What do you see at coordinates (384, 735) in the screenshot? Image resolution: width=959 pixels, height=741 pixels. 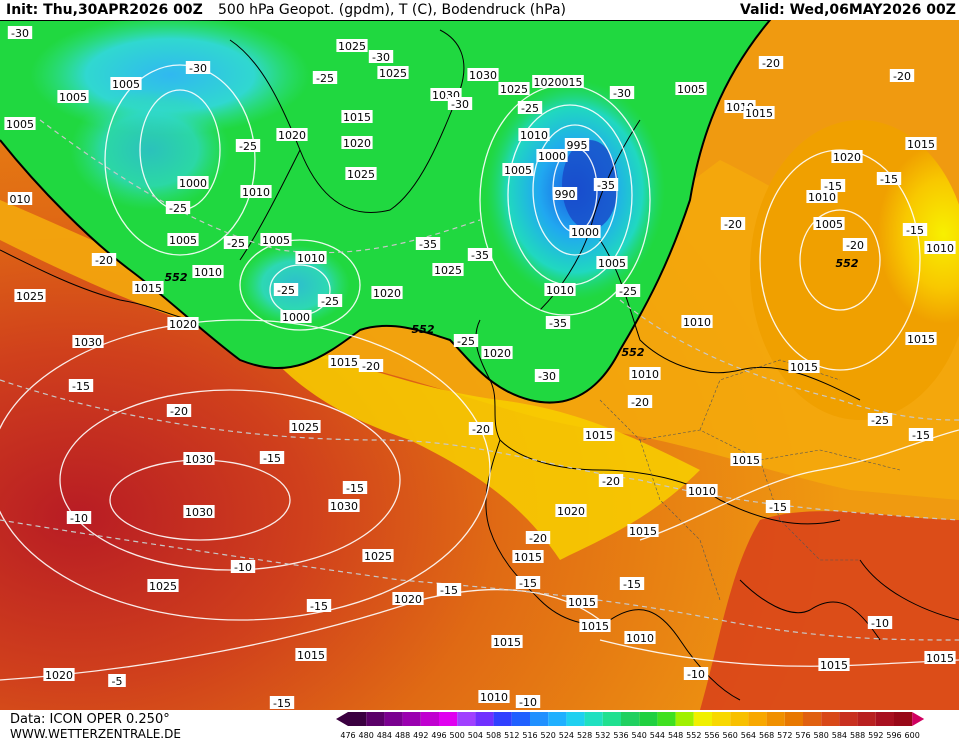 I see `scale-tick-label: 484` at bounding box center [384, 735].